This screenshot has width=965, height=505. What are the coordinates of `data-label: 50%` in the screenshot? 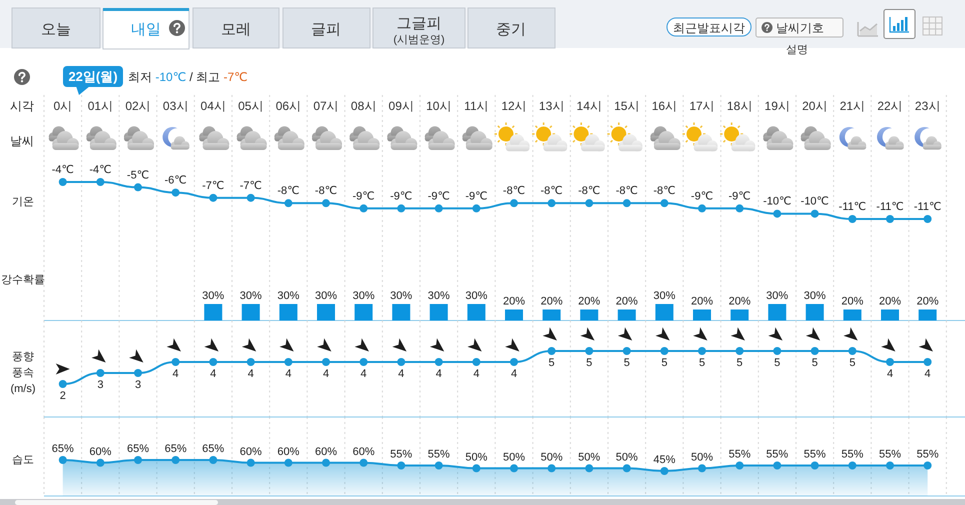 It's located at (476, 457).